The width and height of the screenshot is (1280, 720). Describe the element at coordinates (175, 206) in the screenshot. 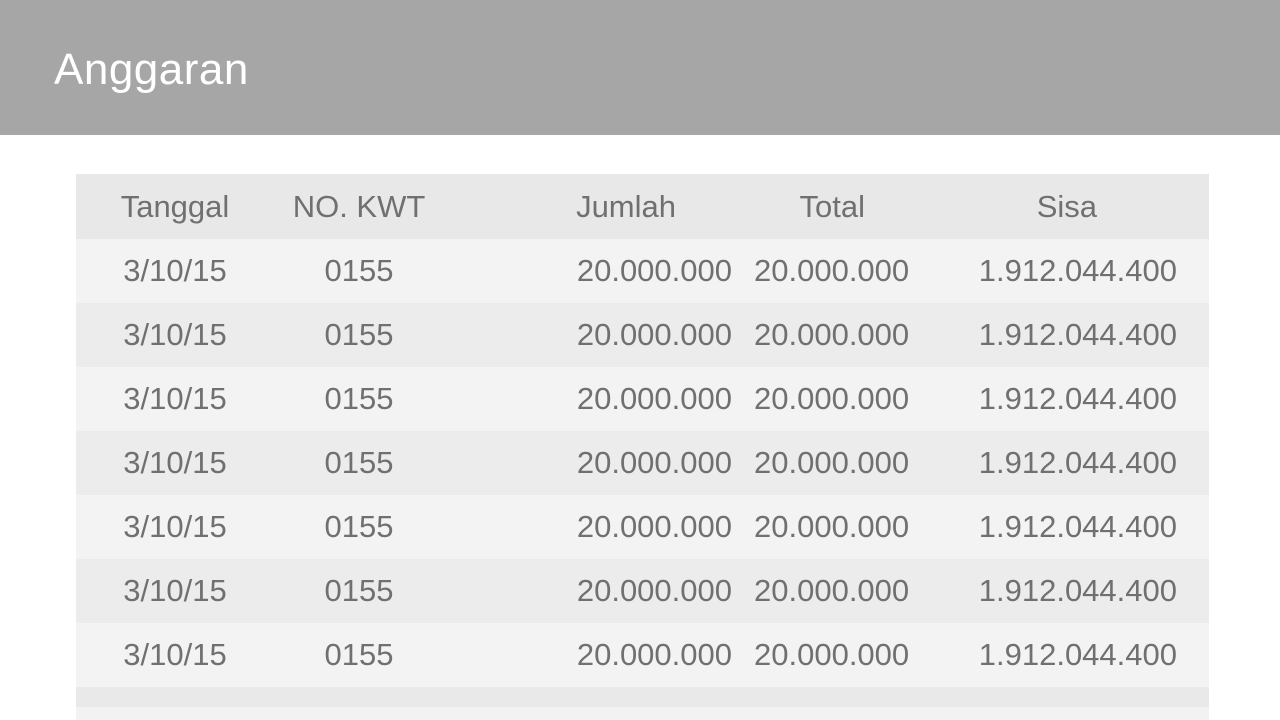

I see `column-header-tanggal: Tanggal` at that location.